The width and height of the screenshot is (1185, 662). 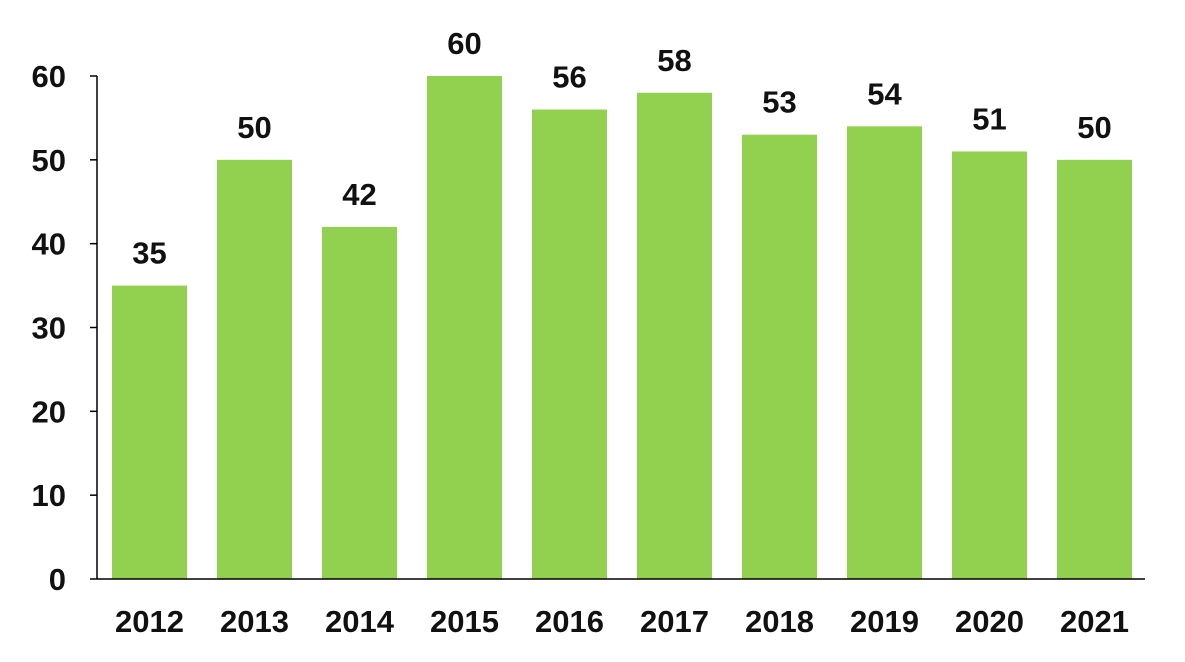 What do you see at coordinates (359, 194) in the screenshot?
I see `data-label-2014: 42` at bounding box center [359, 194].